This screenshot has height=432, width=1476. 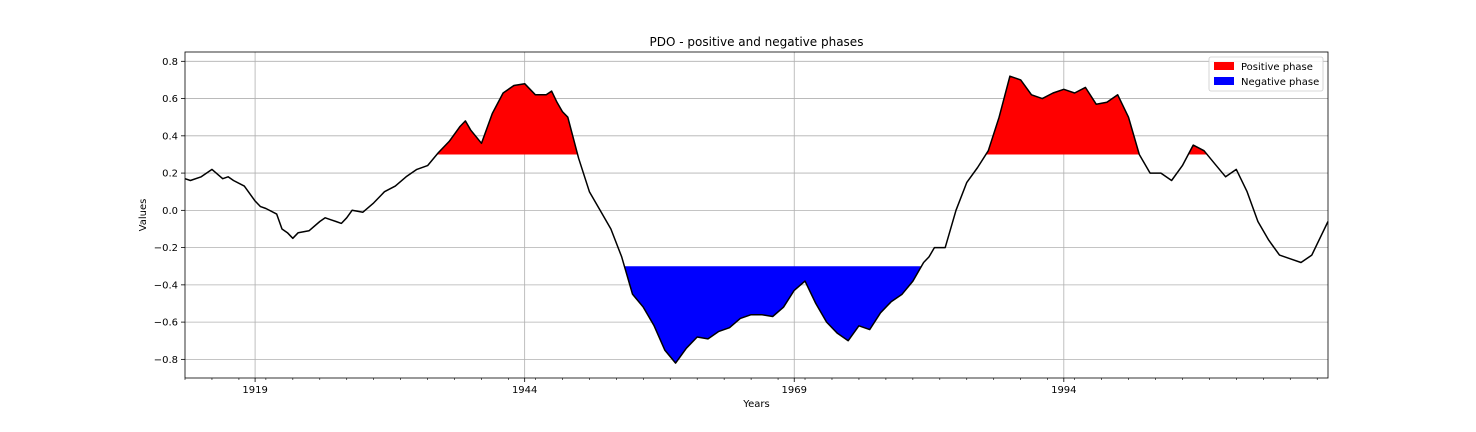 I want to click on y-tick-label: 0.4, so click(x=170, y=136).